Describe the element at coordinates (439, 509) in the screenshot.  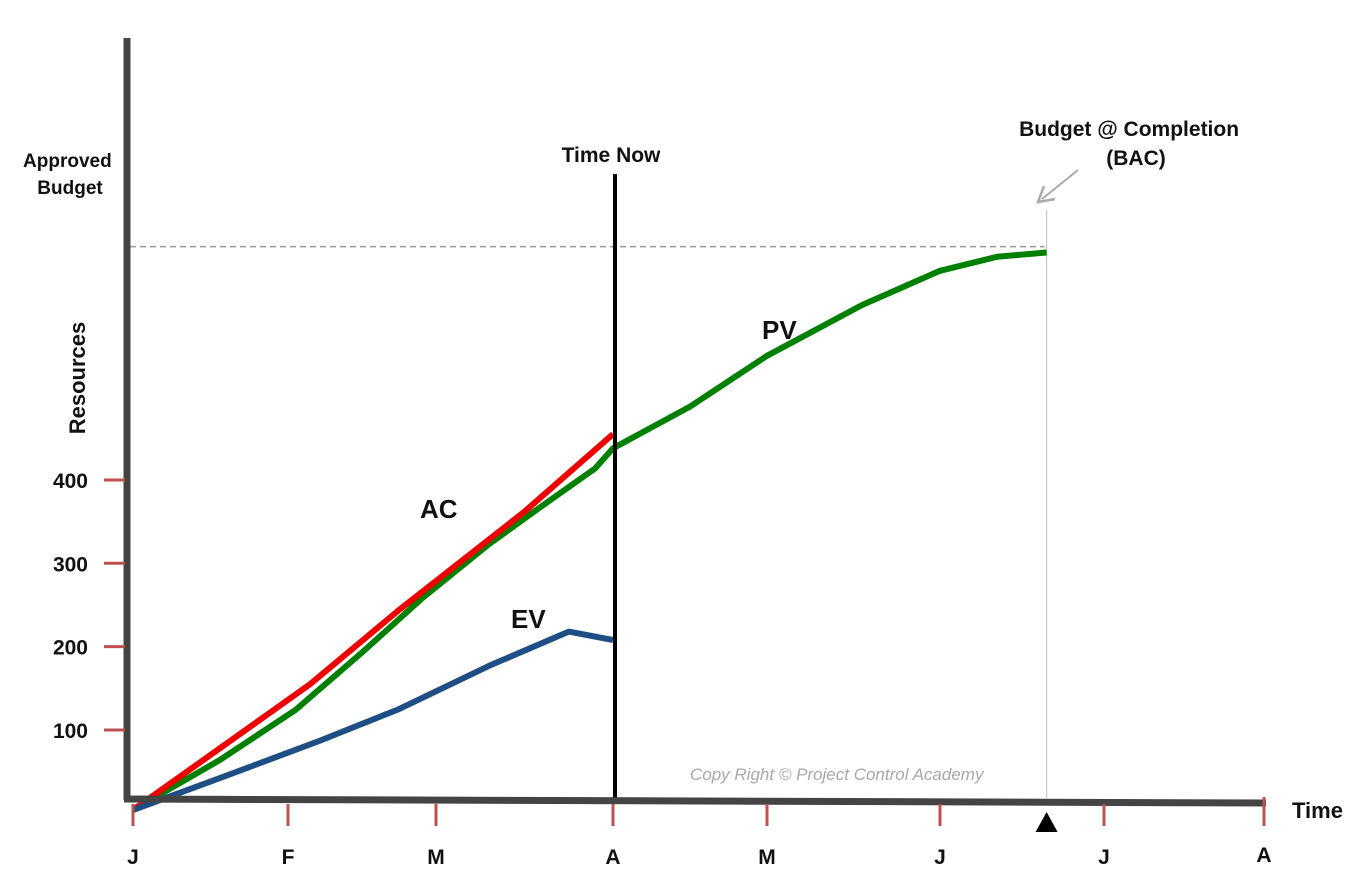
I see `series-label-ac: AC` at that location.